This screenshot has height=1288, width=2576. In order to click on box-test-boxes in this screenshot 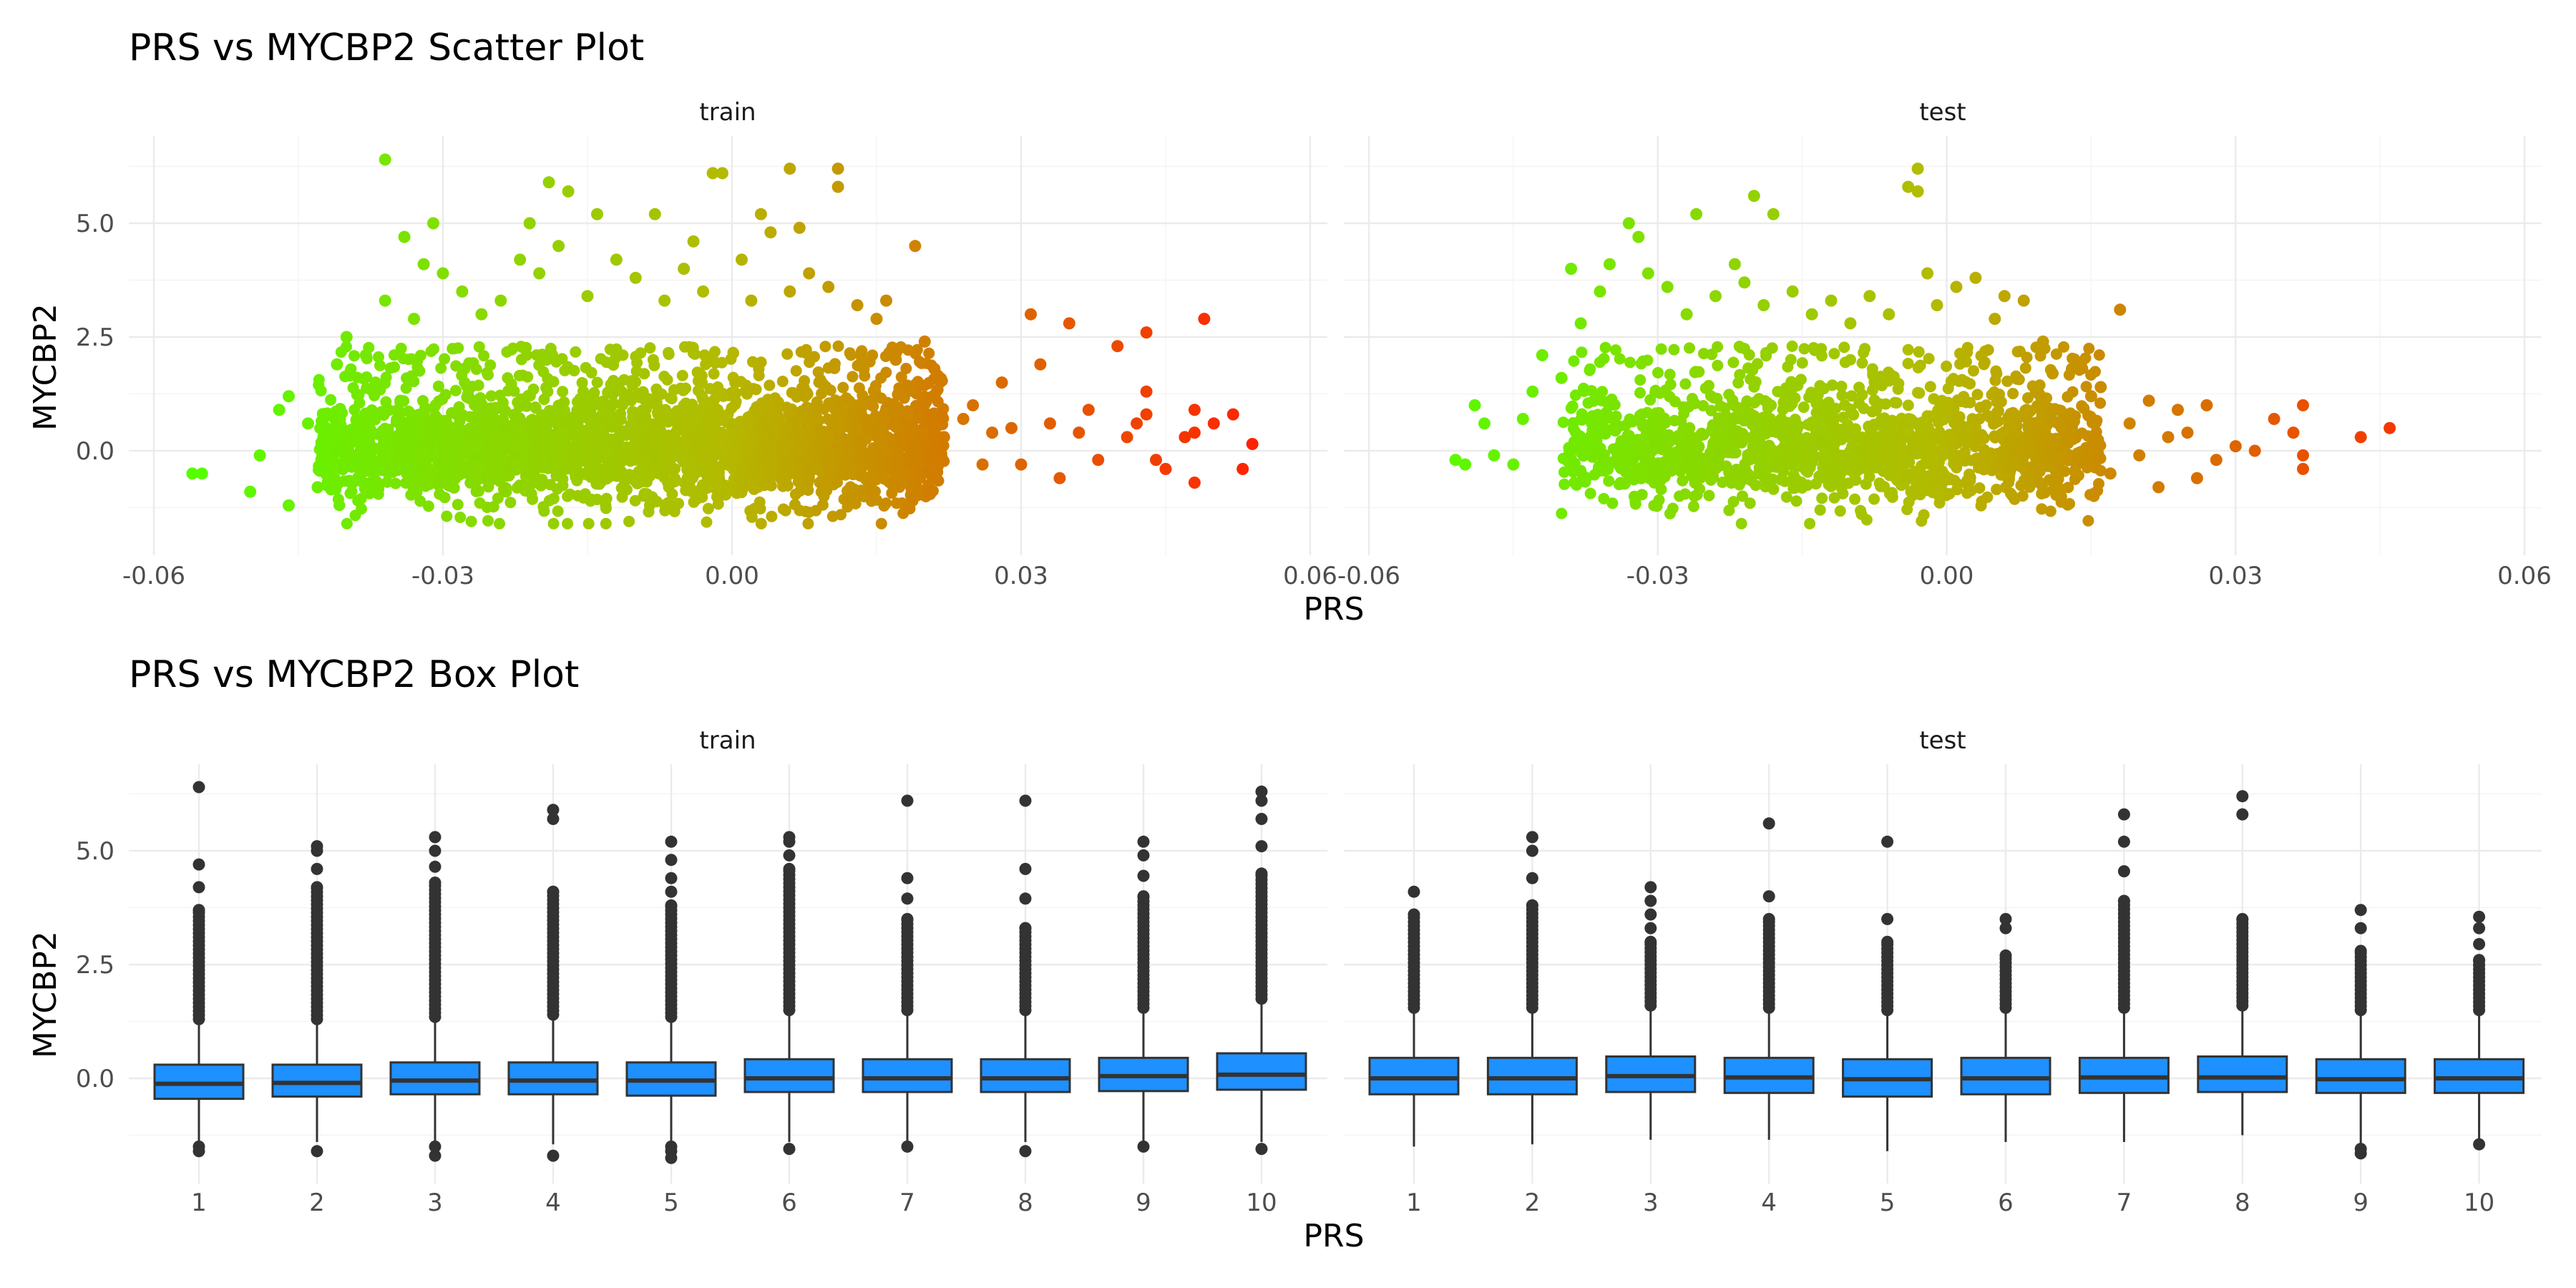, I will do `click(1946, 975)`.